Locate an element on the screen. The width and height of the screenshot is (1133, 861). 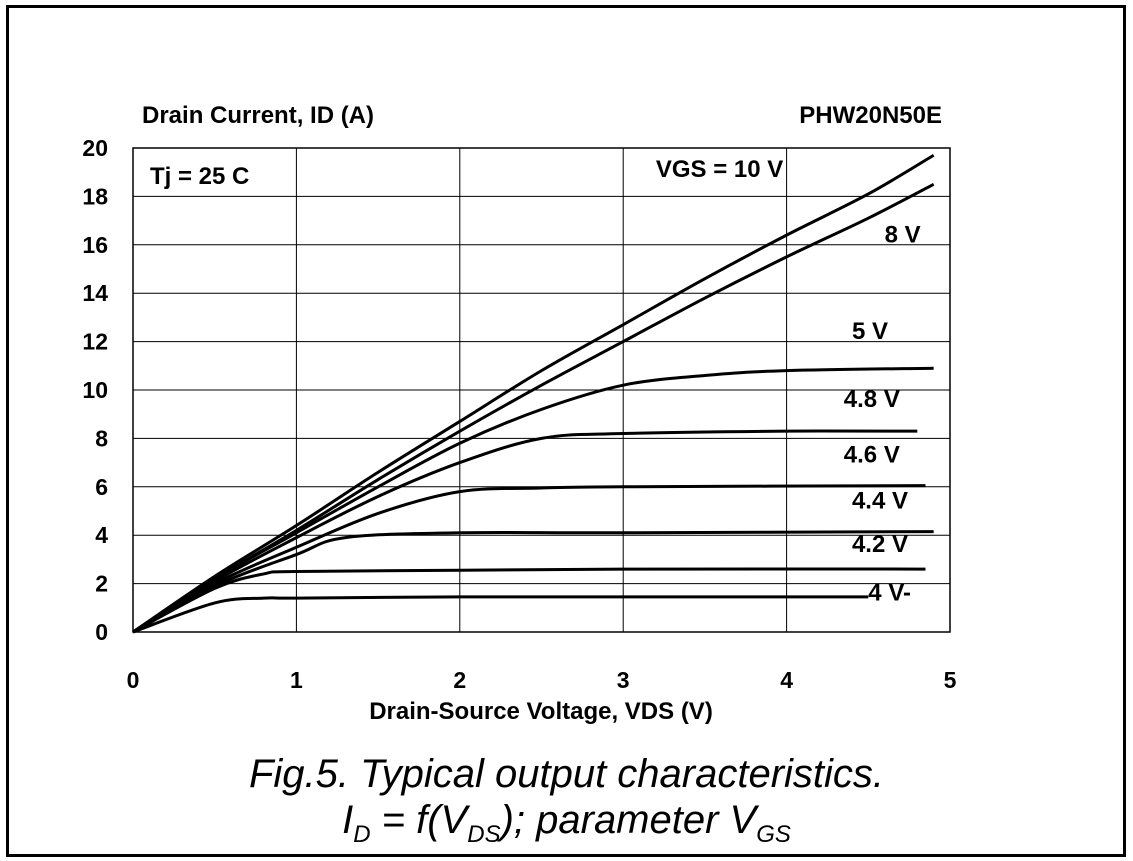
chart-title: PHW20N50E is located at coordinates (870, 115).